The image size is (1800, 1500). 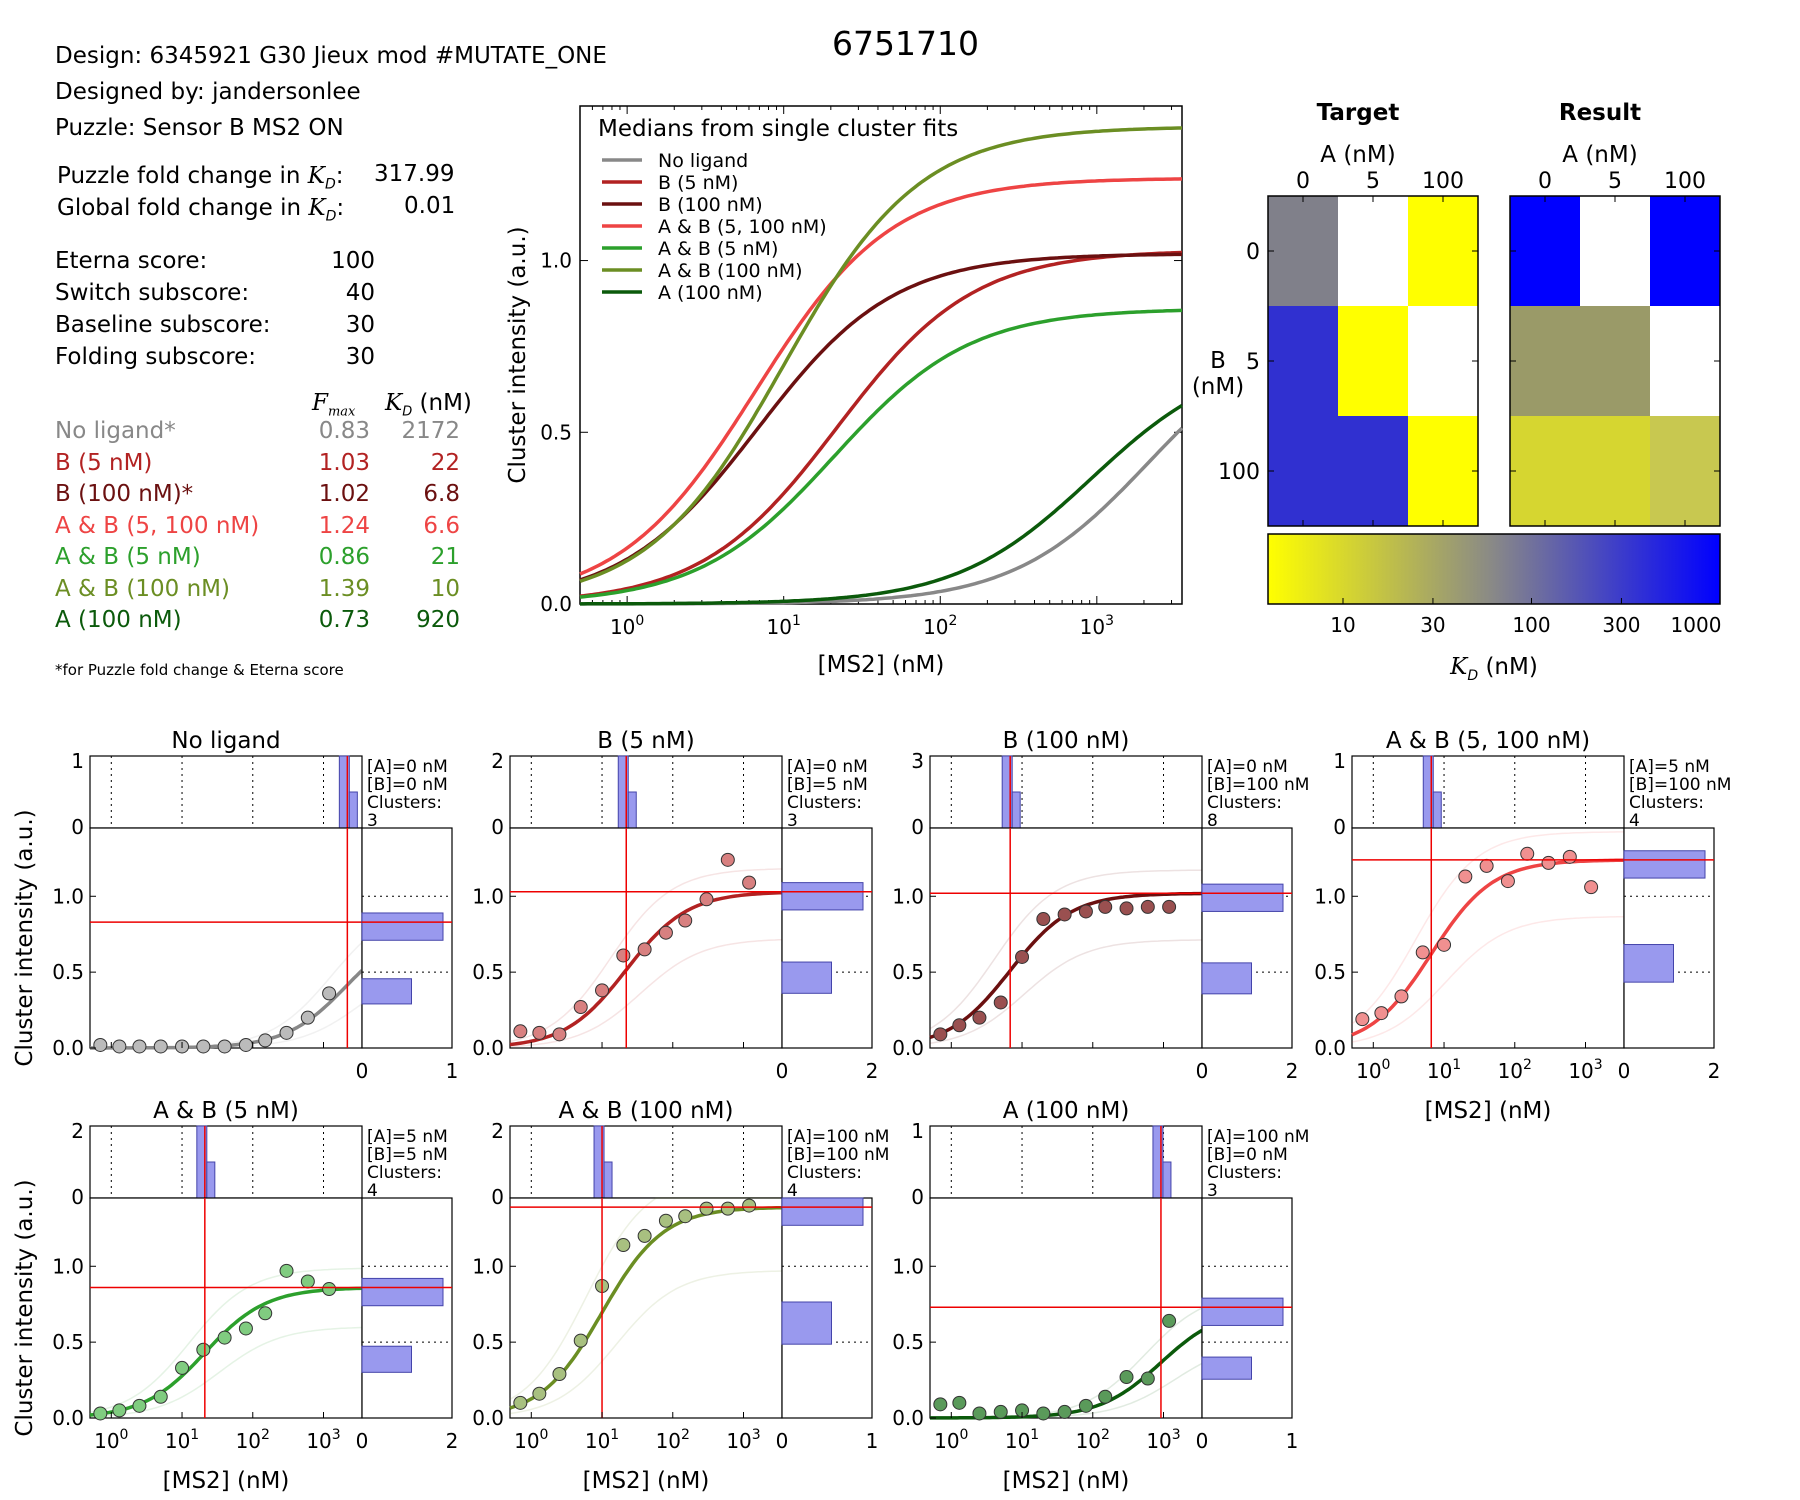 What do you see at coordinates (199, 670) in the screenshot?
I see `footnote: *for Puzzle fold change & Eterna score` at bounding box center [199, 670].